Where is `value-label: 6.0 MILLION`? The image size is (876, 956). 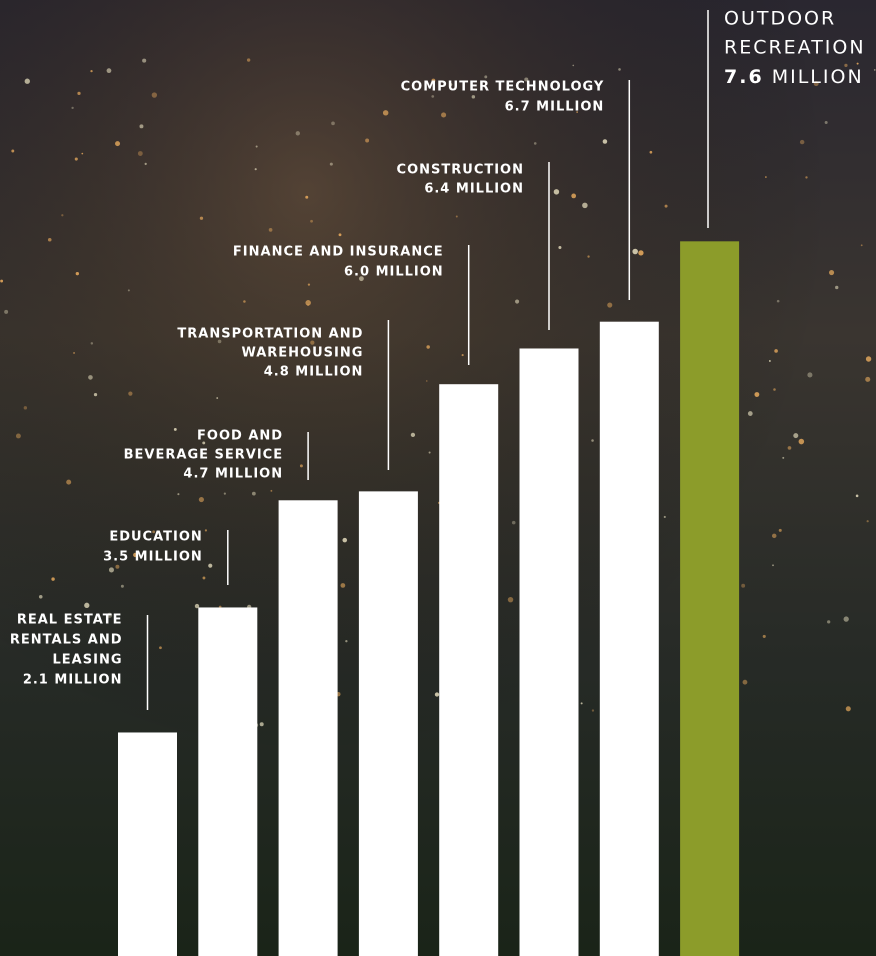 value-label: 6.0 MILLION is located at coordinates (394, 272).